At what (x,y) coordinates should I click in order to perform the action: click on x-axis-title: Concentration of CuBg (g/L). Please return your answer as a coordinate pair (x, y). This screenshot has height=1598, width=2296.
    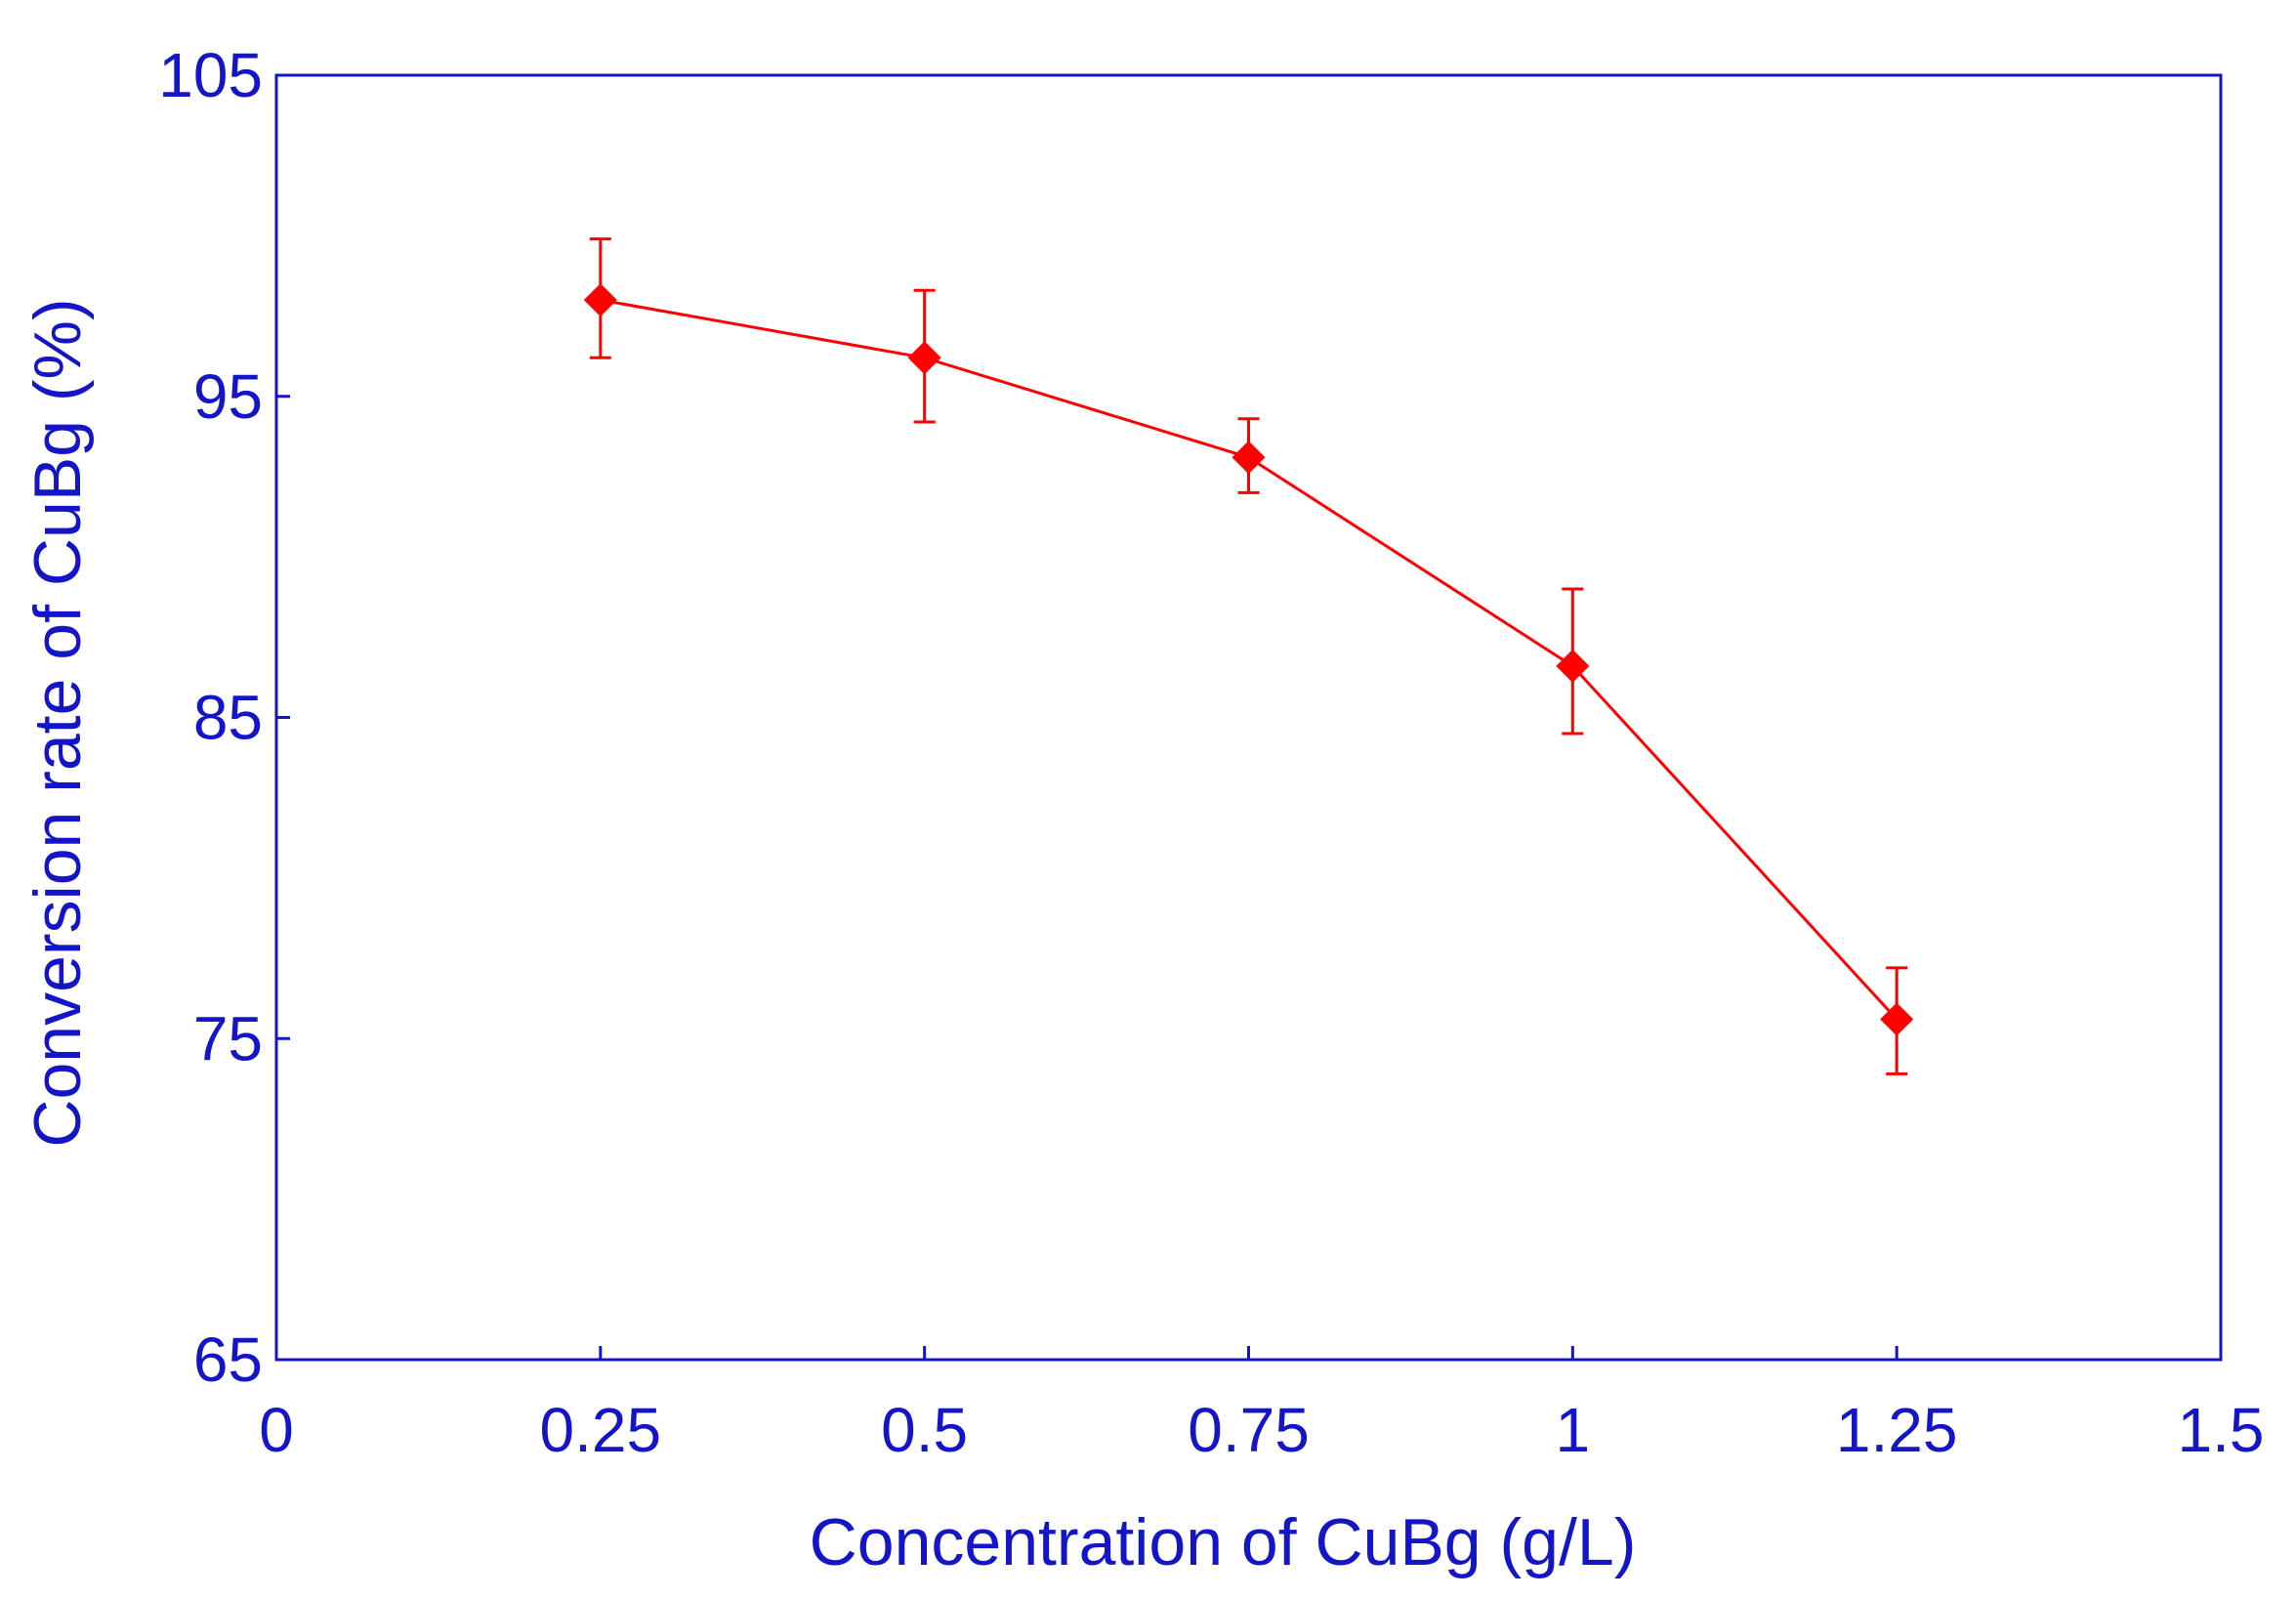
    Looking at the image, I should click on (1223, 1542).